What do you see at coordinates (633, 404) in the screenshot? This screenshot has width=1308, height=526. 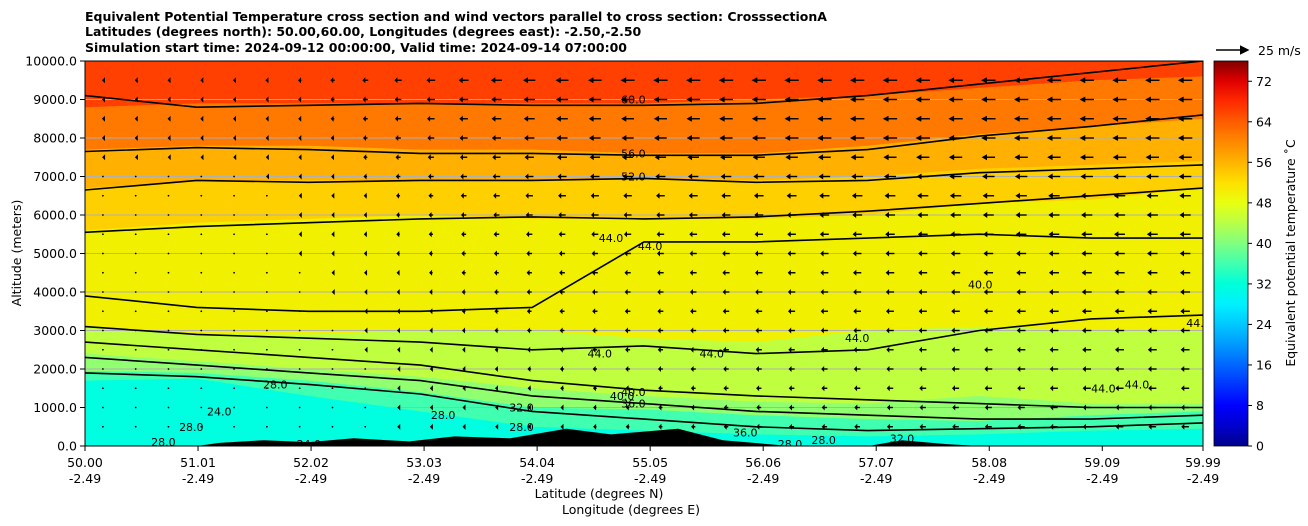 I see `contour-label: 36.0` at bounding box center [633, 404].